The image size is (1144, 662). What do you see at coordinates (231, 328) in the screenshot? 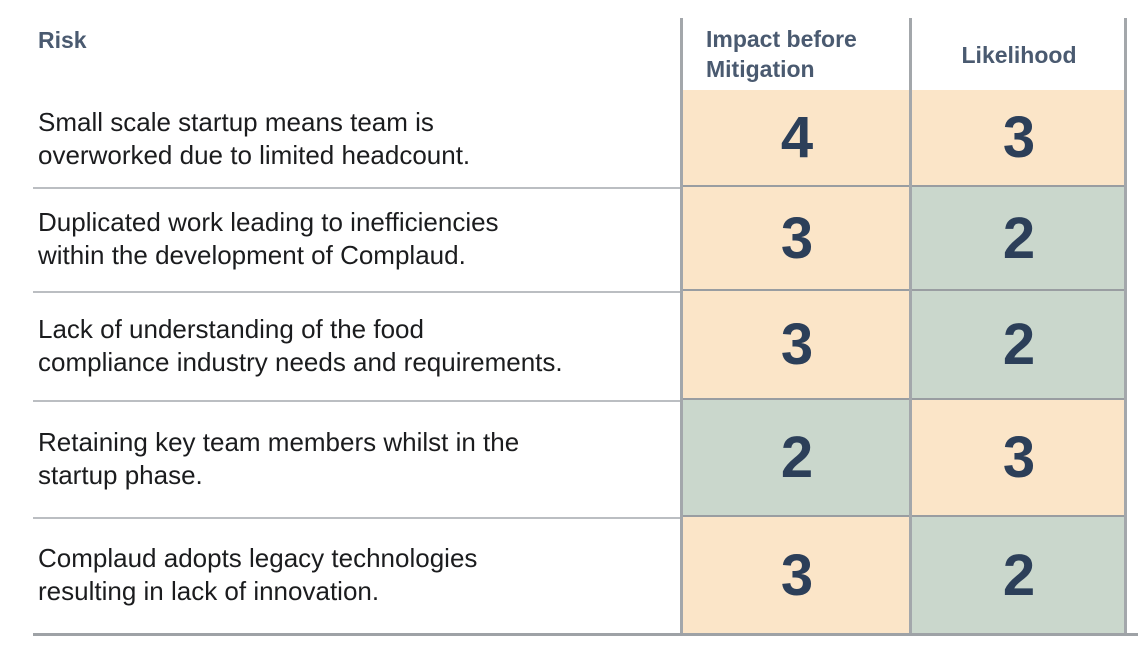
I see `risk-text-line: Lack of understanding of the food` at bounding box center [231, 328].